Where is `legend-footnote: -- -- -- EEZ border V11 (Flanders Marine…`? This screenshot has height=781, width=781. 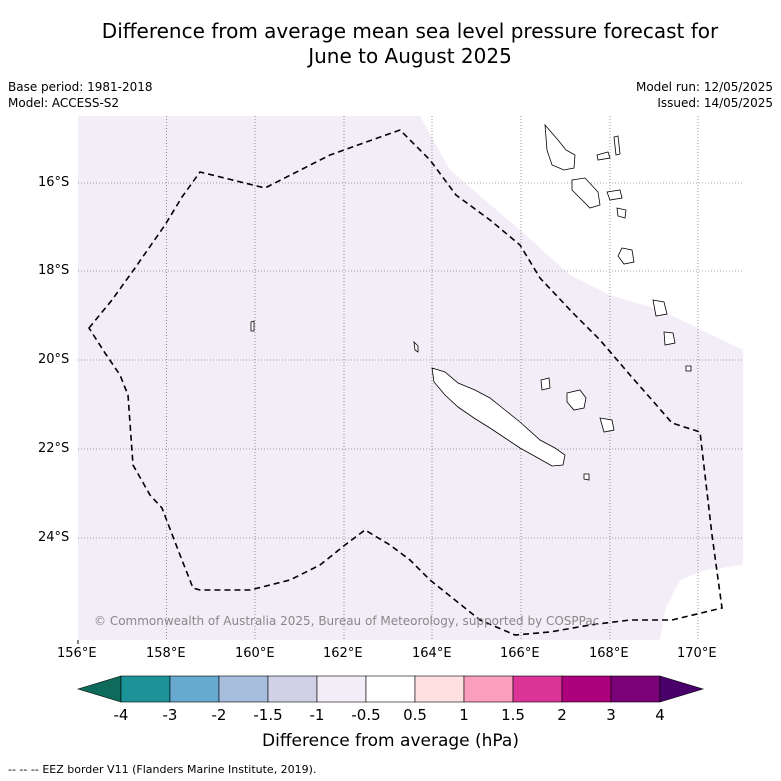 legend-footnote: -- -- -- EEZ border V11 (Flanders Marine… is located at coordinates (162, 769).